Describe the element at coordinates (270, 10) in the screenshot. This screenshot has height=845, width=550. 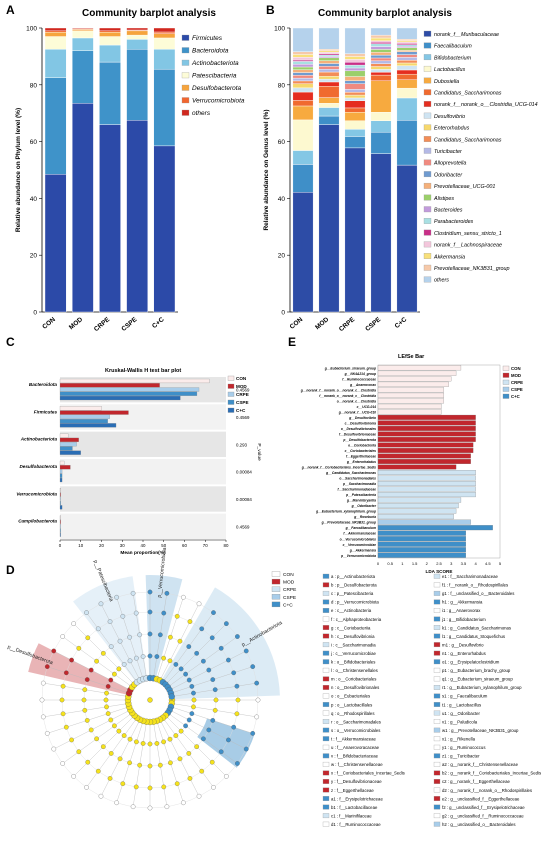
I see `panel-letter-b: B` at that location.